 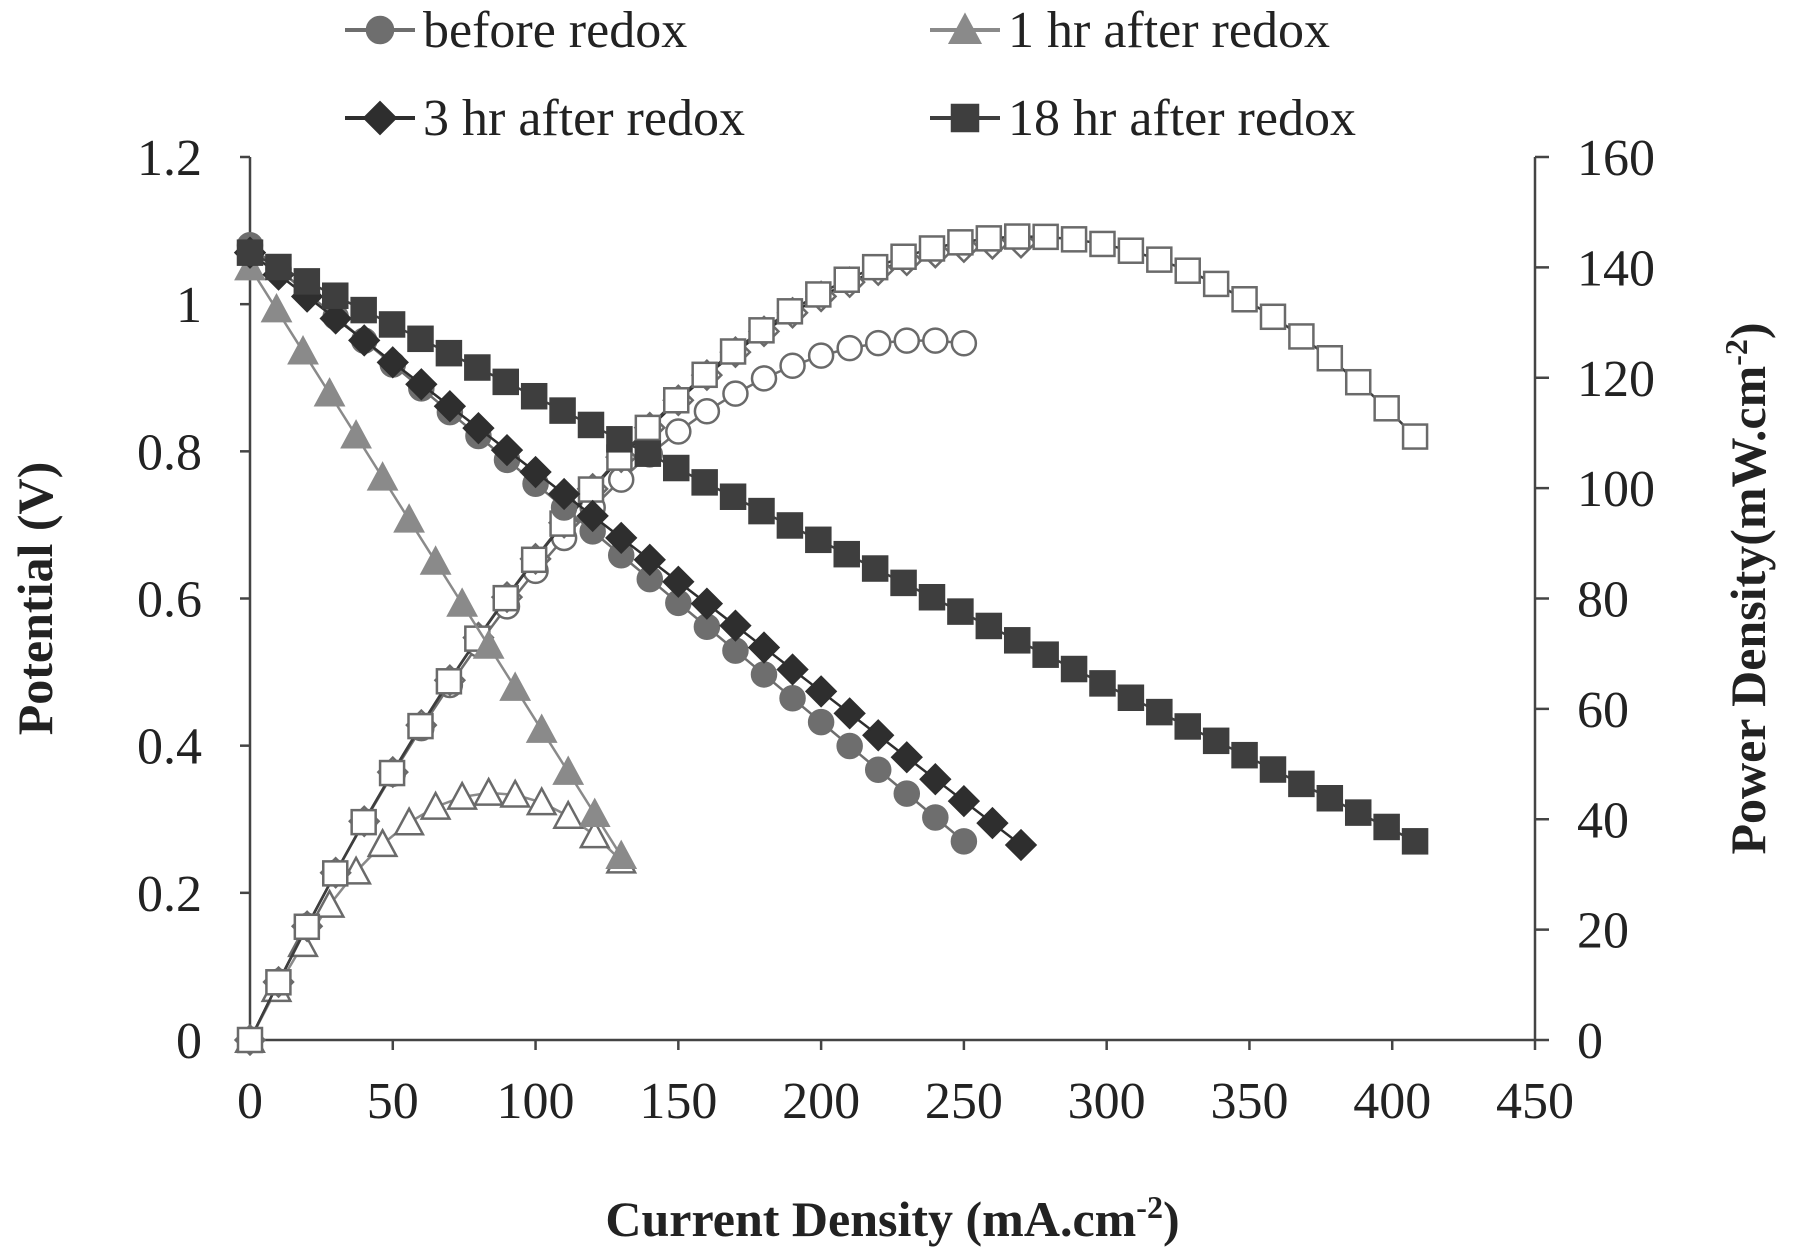 What do you see at coordinates (1603, 710) in the screenshot?
I see `y-right-tick-label: 60` at bounding box center [1603, 710].